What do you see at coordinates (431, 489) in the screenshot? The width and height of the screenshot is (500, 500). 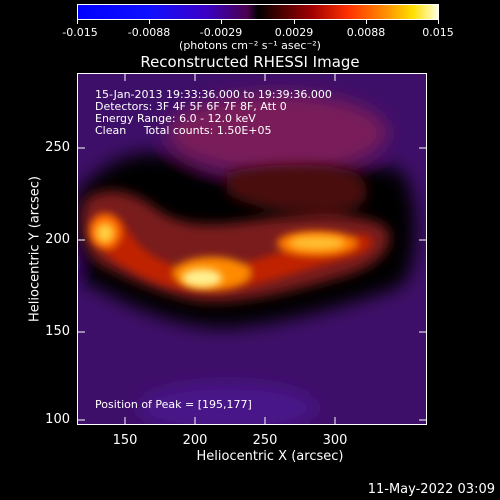 I see `footer-timestamp: 11-May-2022 03:09` at bounding box center [431, 489].